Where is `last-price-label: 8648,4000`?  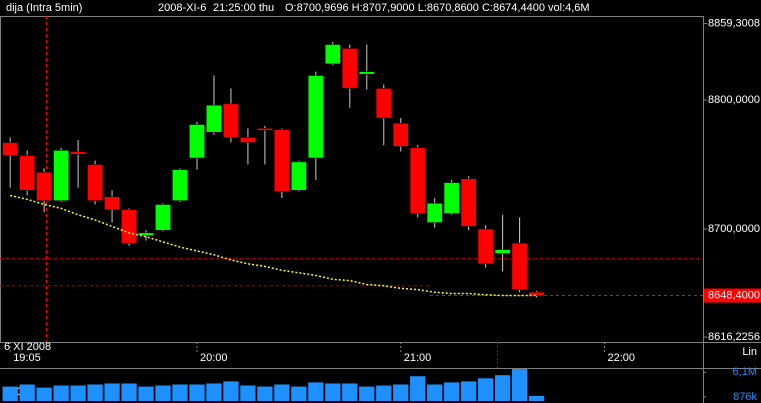
last-price-label: 8648,4000 is located at coordinates (734, 295).